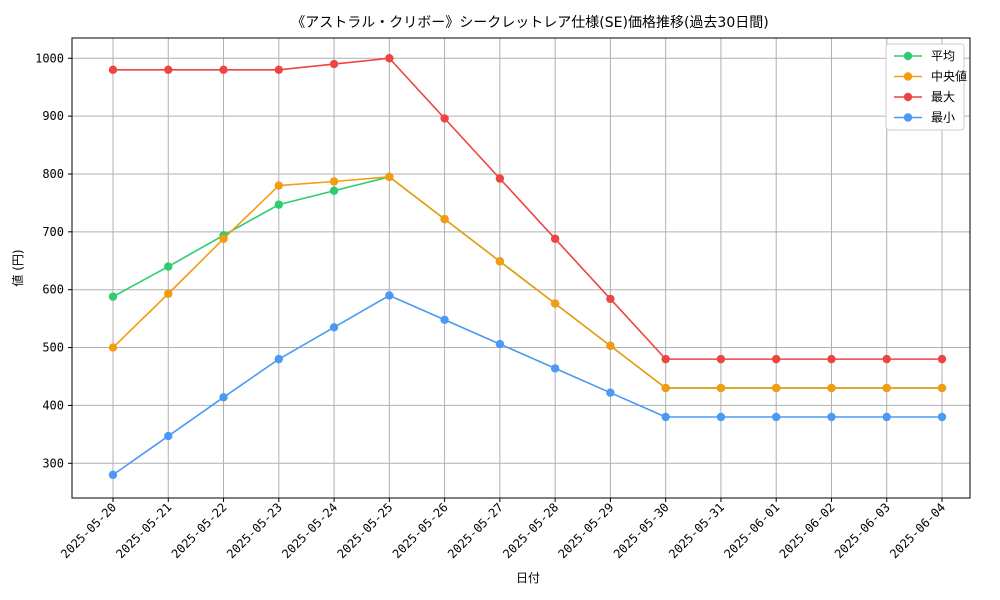 The image size is (1000, 600). Describe the element at coordinates (88, 530) in the screenshot. I see `x-tick-label: 2025-05-20` at that location.